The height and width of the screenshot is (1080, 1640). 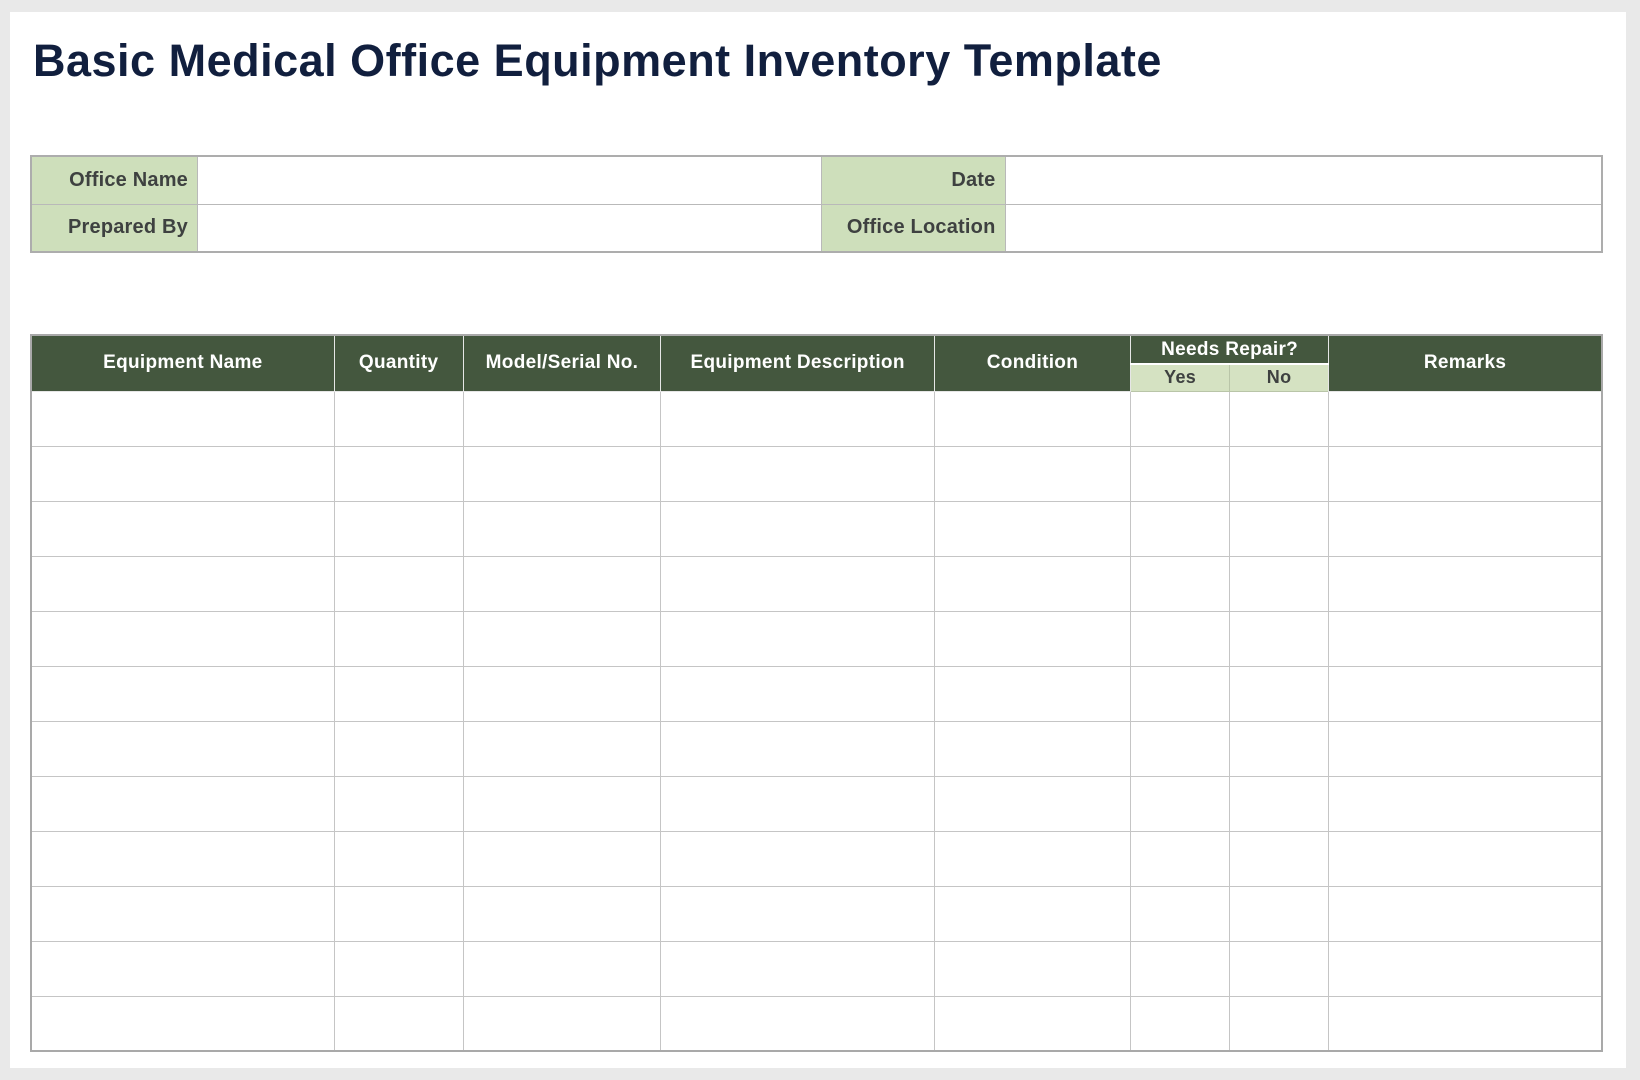 What do you see at coordinates (509, 228) in the screenshot?
I see `prepared-by-input` at bounding box center [509, 228].